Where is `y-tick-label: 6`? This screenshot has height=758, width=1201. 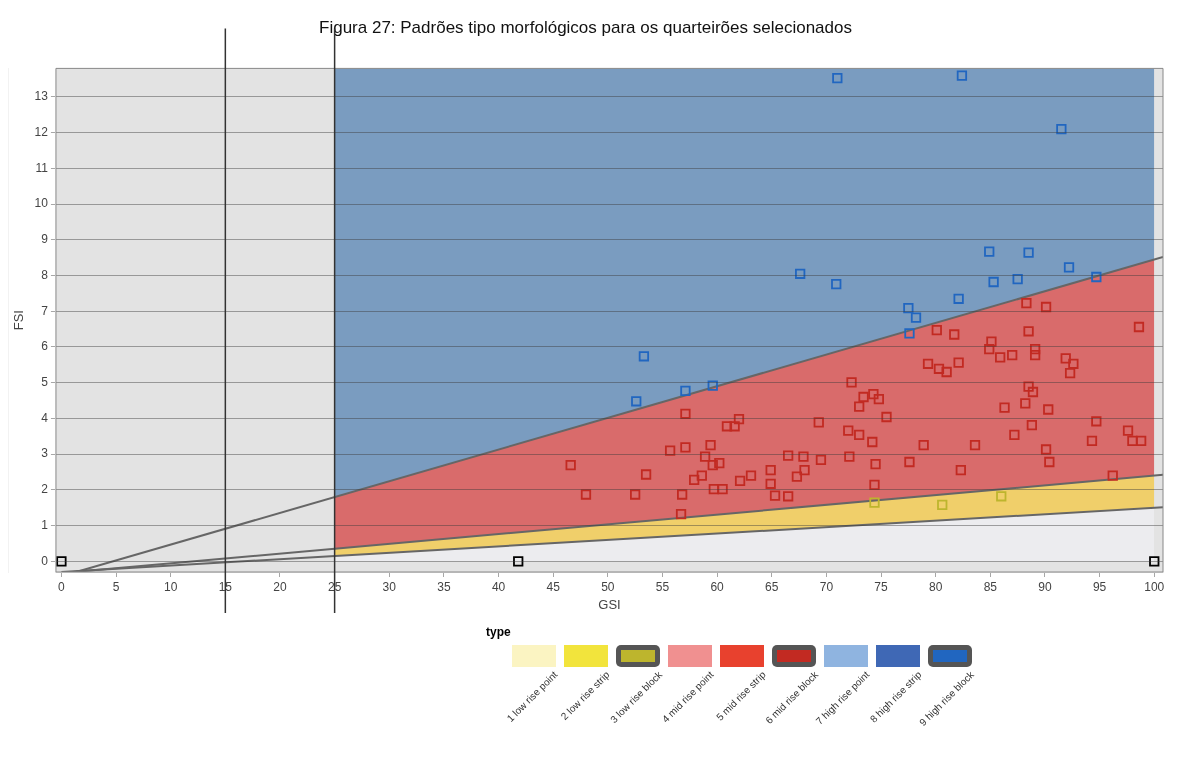
y-tick-label: 6 is located at coordinates (45, 346).